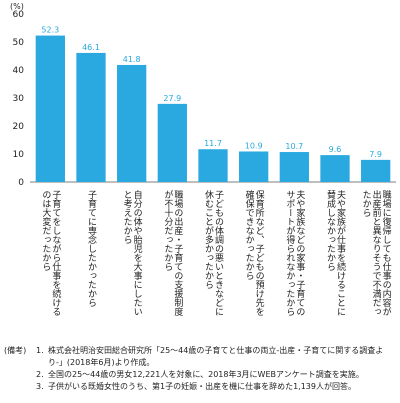  What do you see at coordinates (335, 149) in the screenshot?
I see `data-label: 9.6` at bounding box center [335, 149].